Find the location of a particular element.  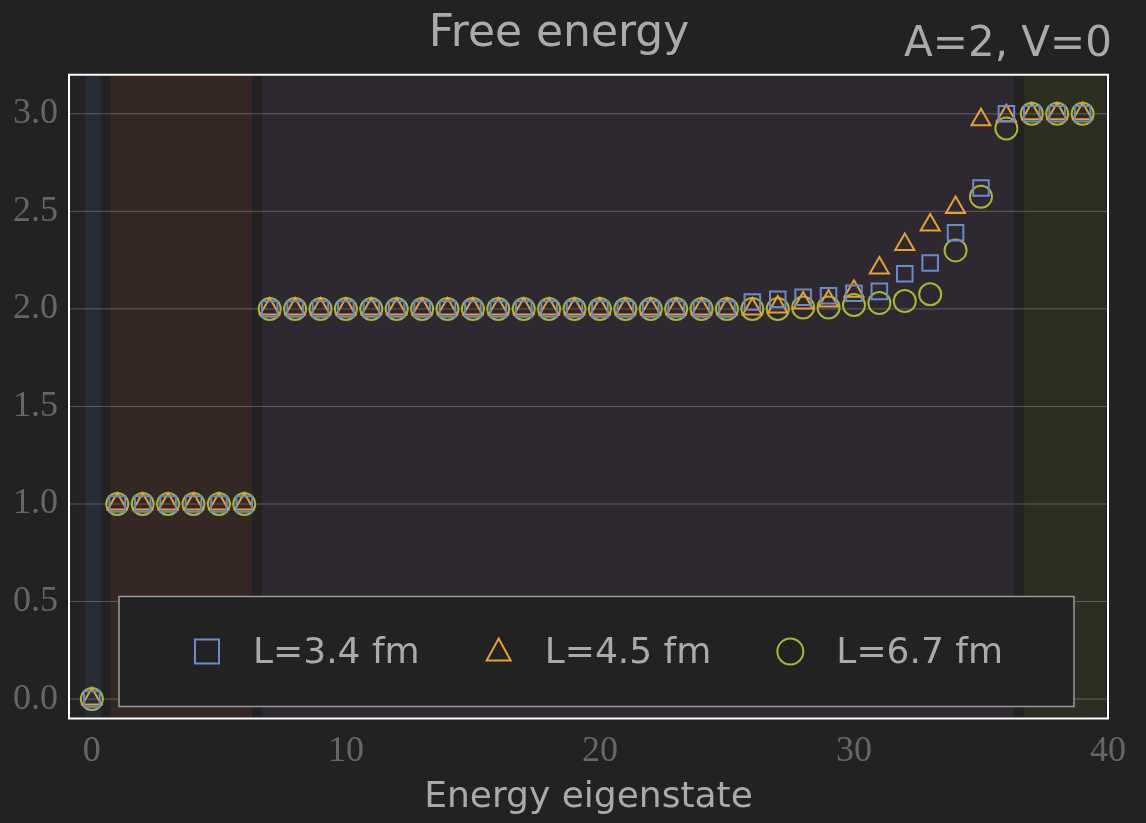

y-tick-label: 1.5 is located at coordinates (35, 403).